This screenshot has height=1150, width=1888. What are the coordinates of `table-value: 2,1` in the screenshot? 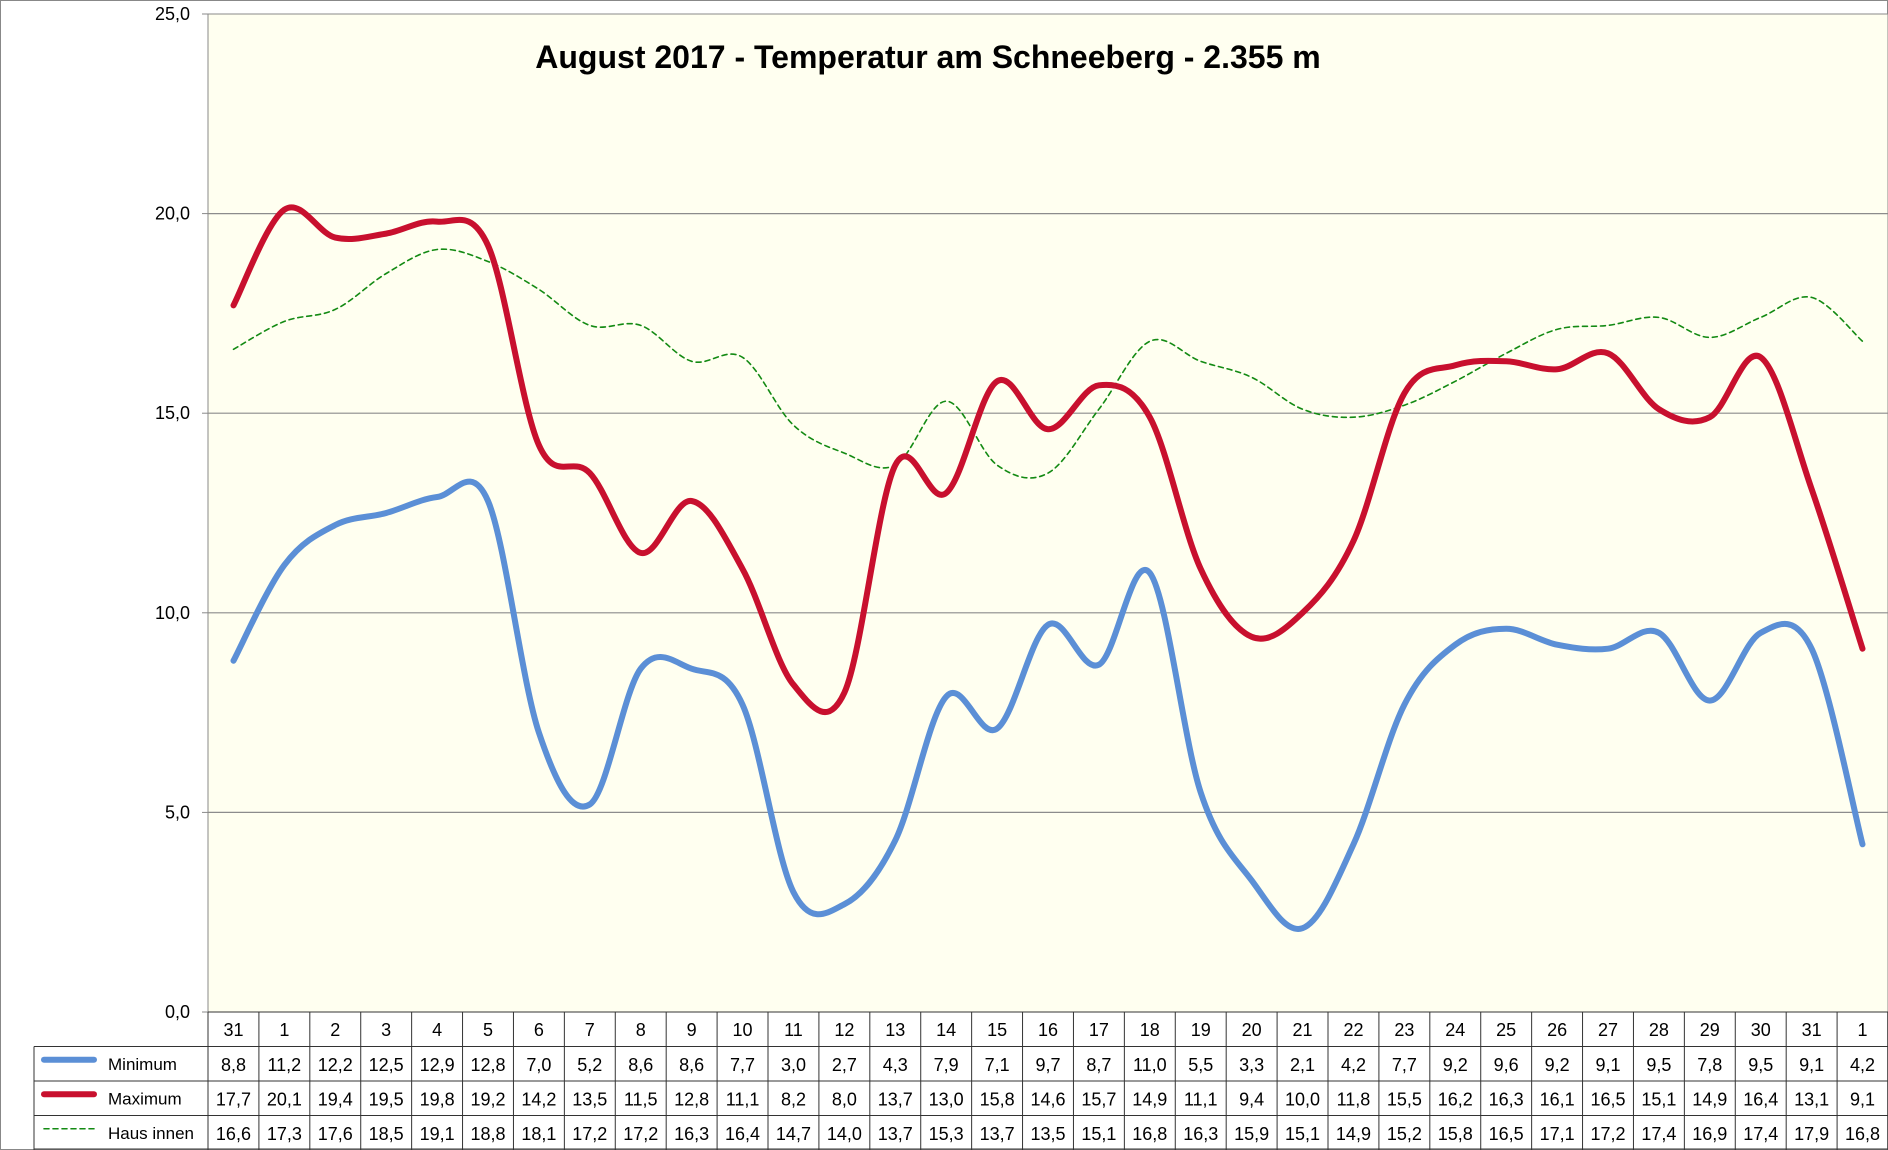 It's located at (1302, 1065).